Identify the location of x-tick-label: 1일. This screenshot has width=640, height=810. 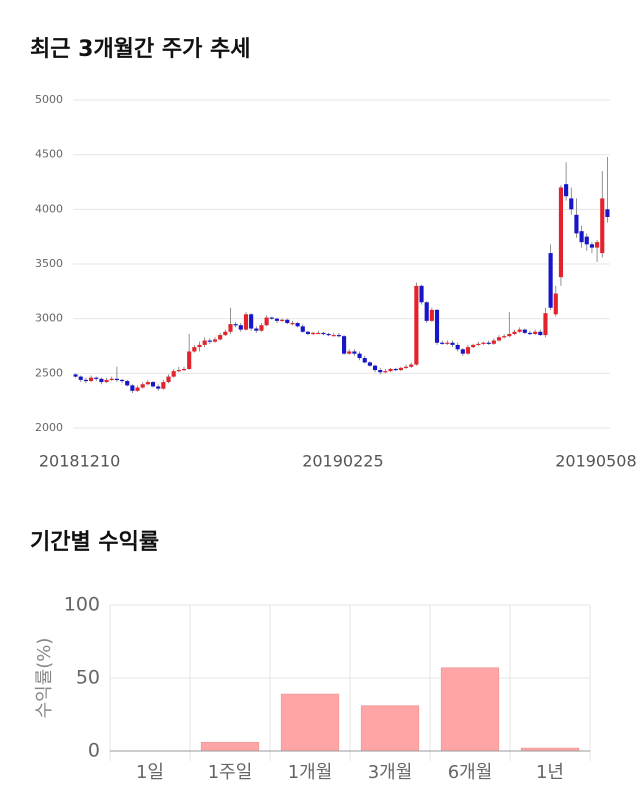
(150, 772).